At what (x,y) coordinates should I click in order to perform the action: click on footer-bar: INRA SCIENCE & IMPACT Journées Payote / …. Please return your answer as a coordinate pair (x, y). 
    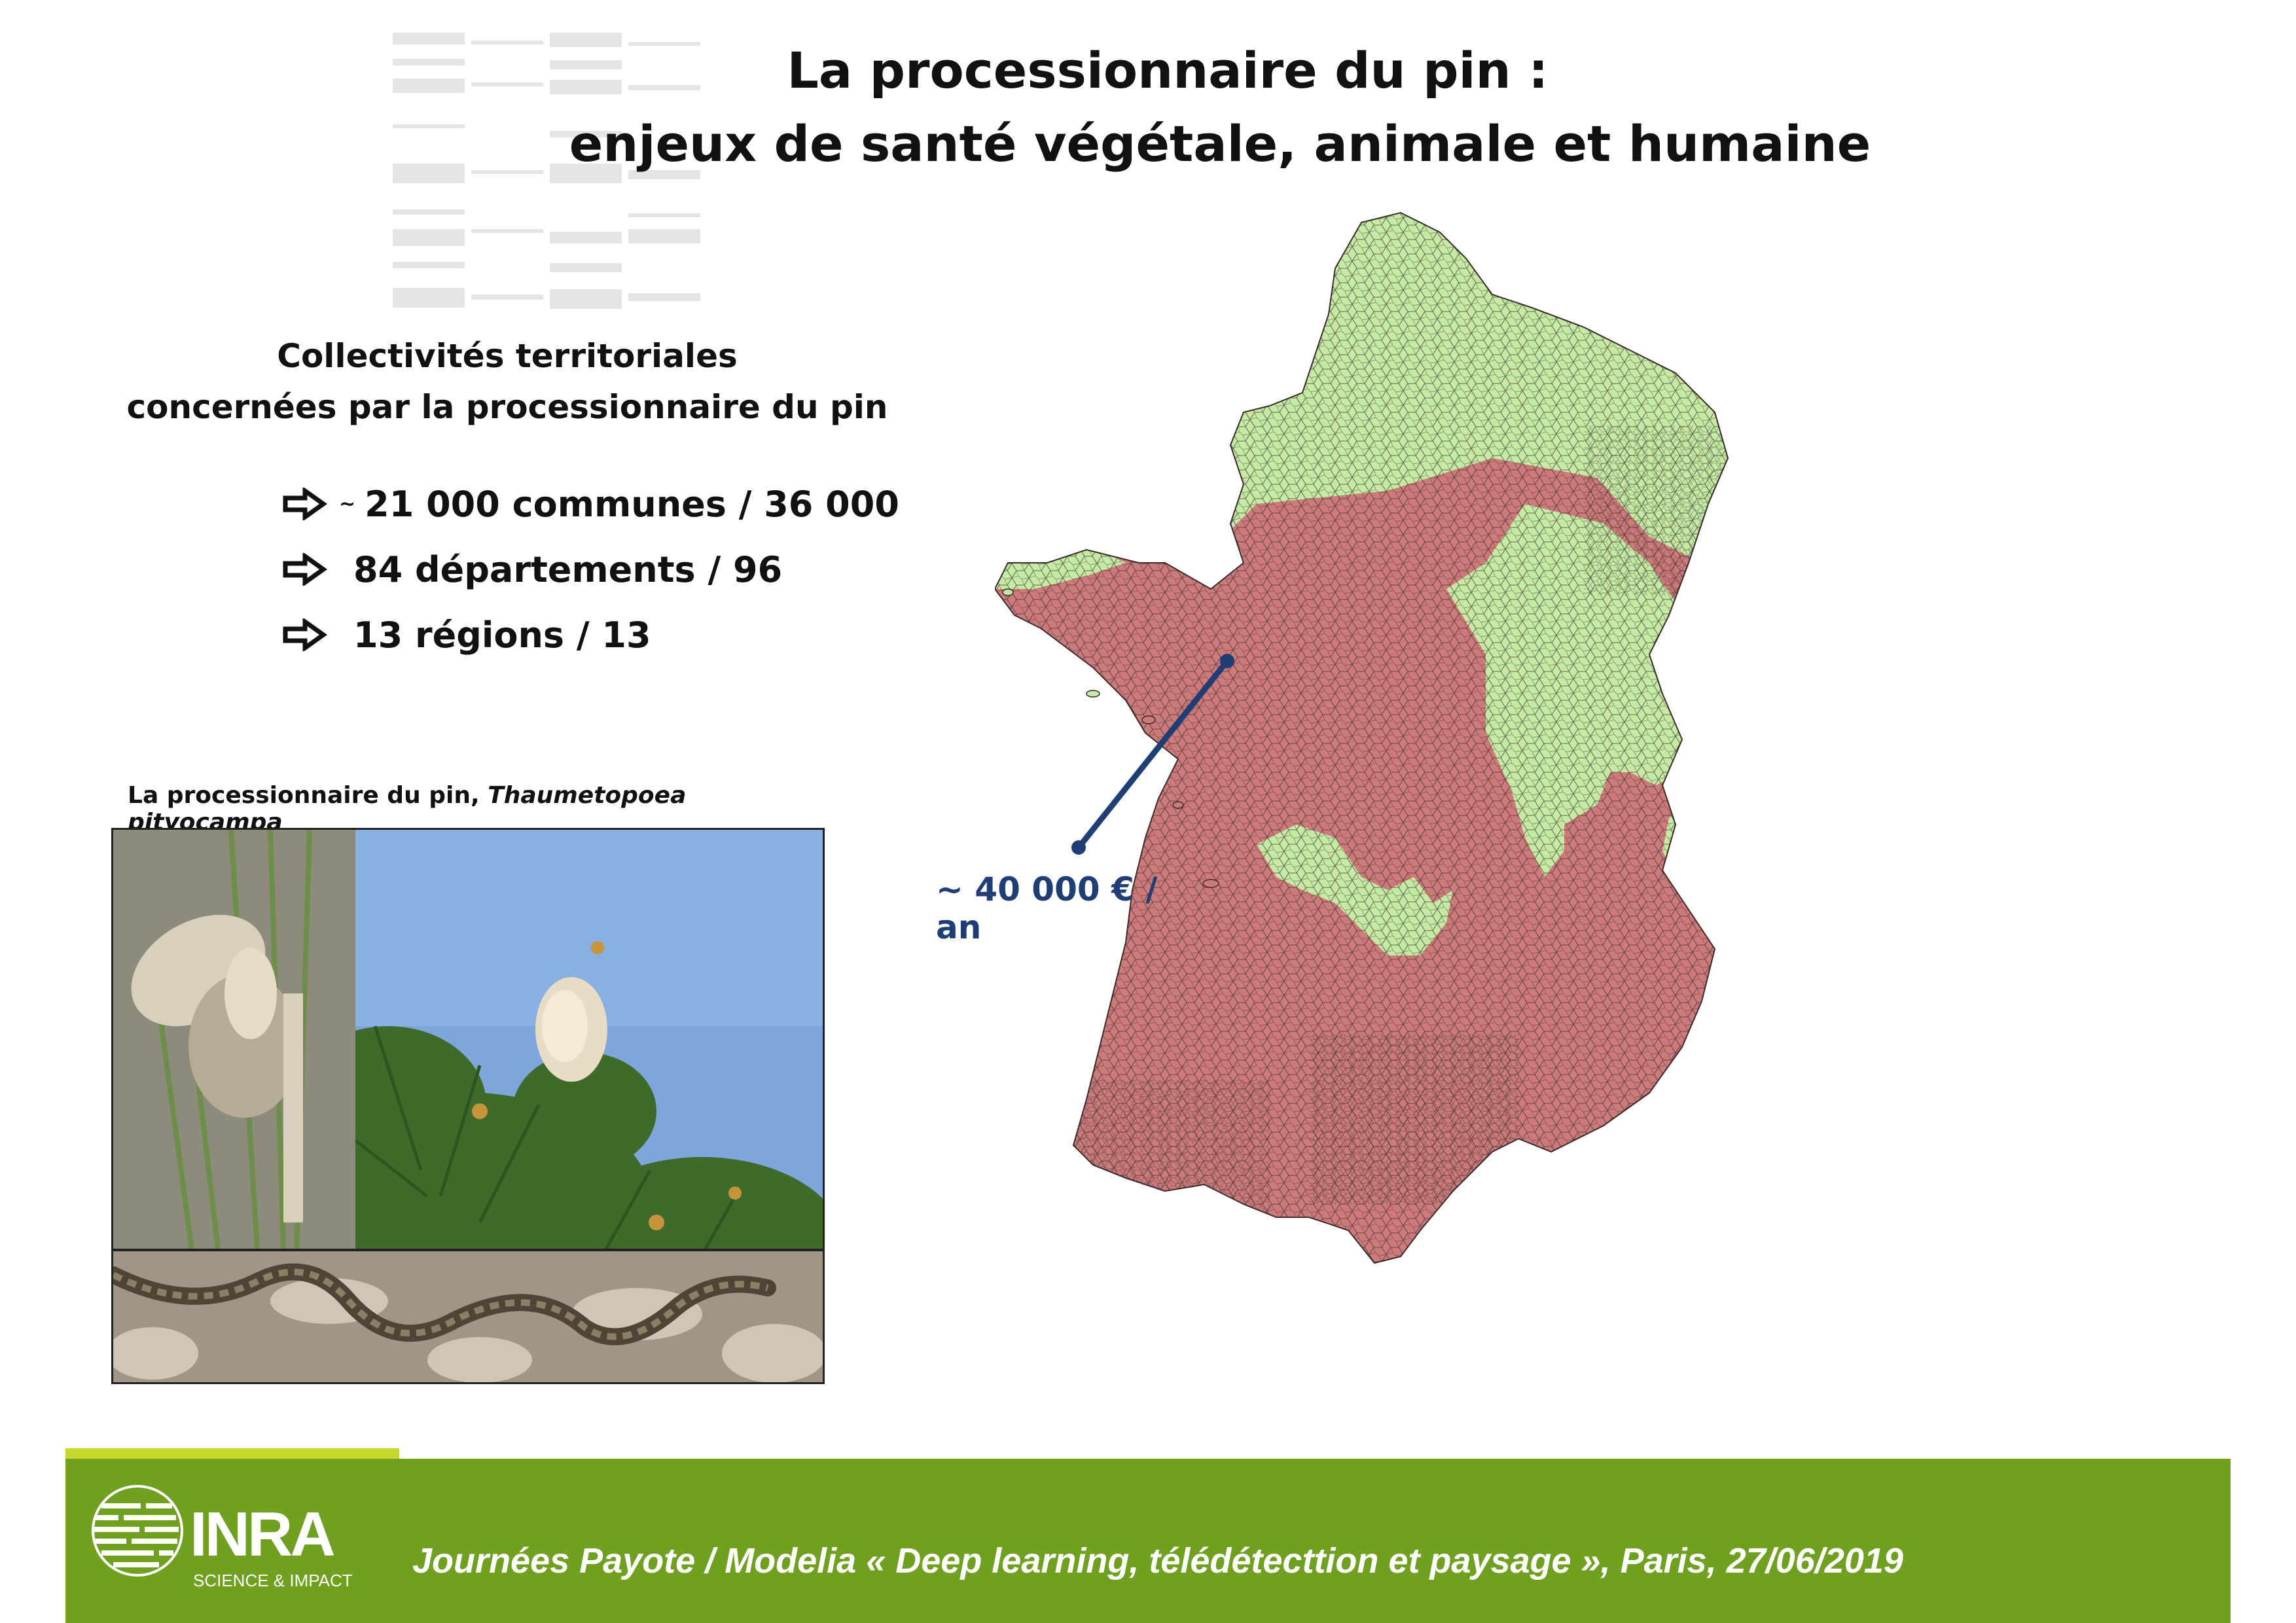
    Looking at the image, I should click on (1148, 1541).